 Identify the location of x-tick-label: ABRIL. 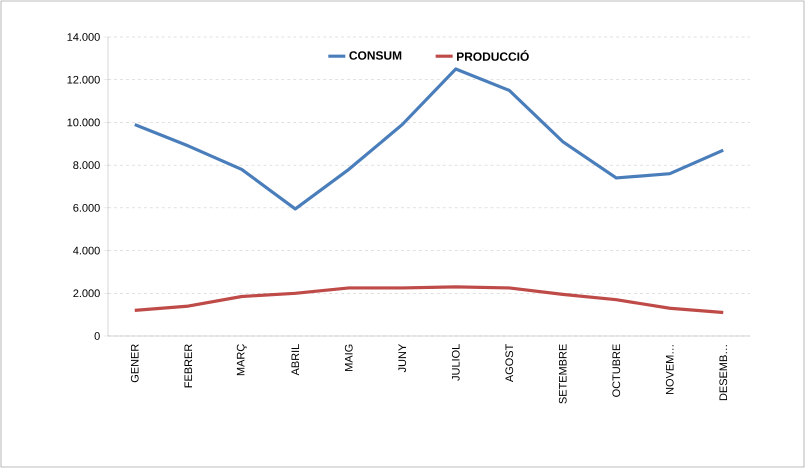
(295, 360).